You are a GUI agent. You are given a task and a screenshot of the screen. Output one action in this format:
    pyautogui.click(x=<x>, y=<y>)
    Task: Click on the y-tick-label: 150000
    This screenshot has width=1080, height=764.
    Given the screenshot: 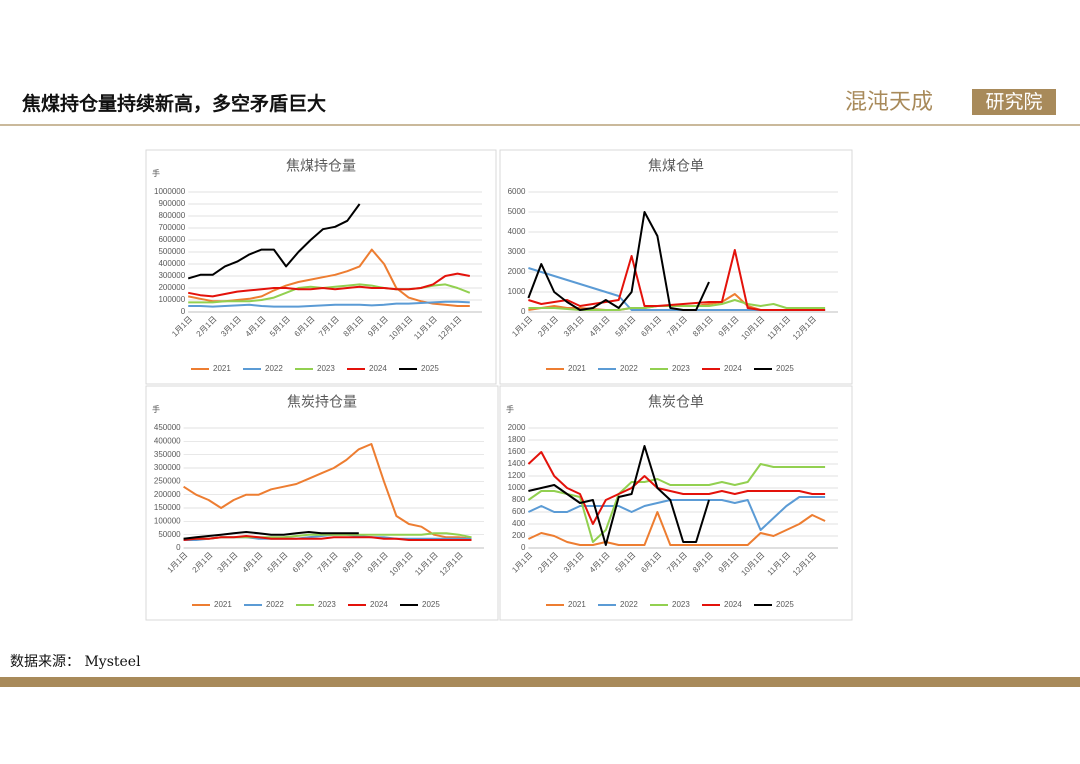 What is the action you would take?
    pyautogui.click(x=167, y=507)
    